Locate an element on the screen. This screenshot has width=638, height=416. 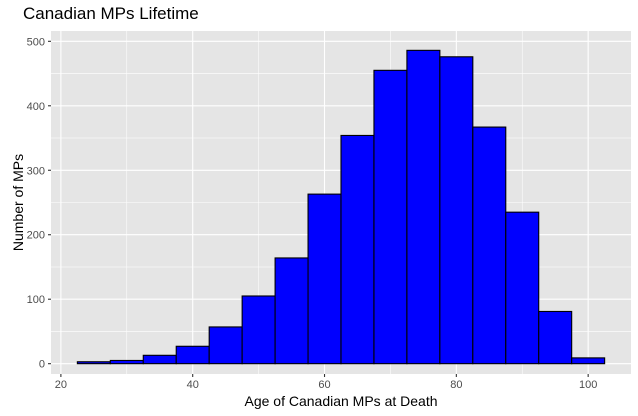
x-tick-label: 100 is located at coordinates (588, 385).